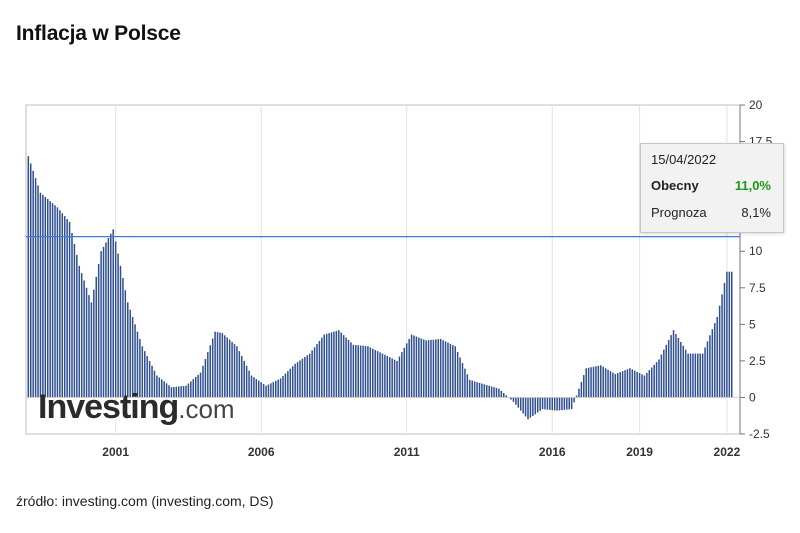 The height and width of the screenshot is (533, 800). Describe the element at coordinates (727, 452) in the screenshot. I see `x-tick-label: 2022` at that location.